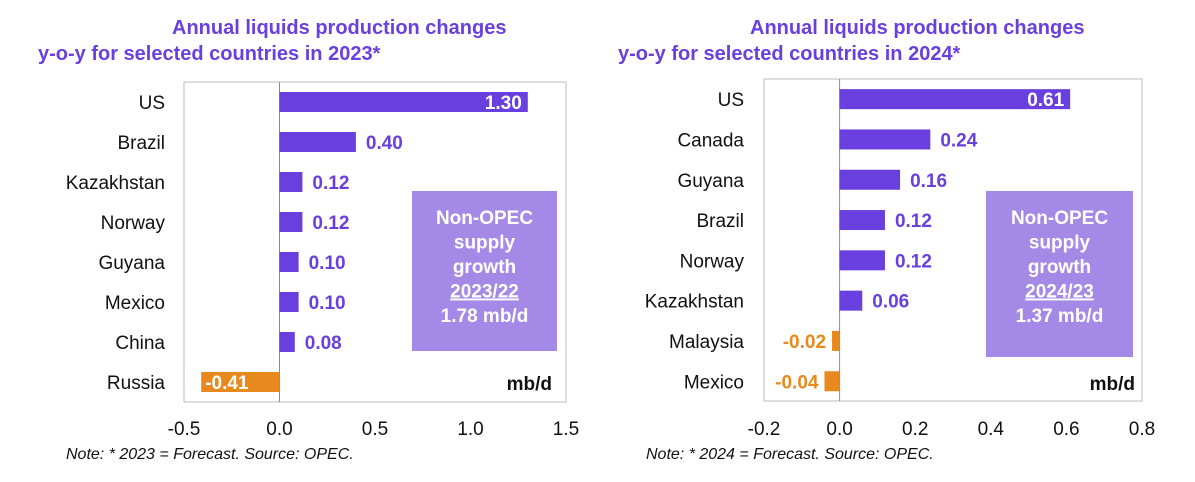 The width and height of the screenshot is (1195, 482). Describe the element at coordinates (323, 343) in the screenshot. I see `data-label: 0.08` at that location.